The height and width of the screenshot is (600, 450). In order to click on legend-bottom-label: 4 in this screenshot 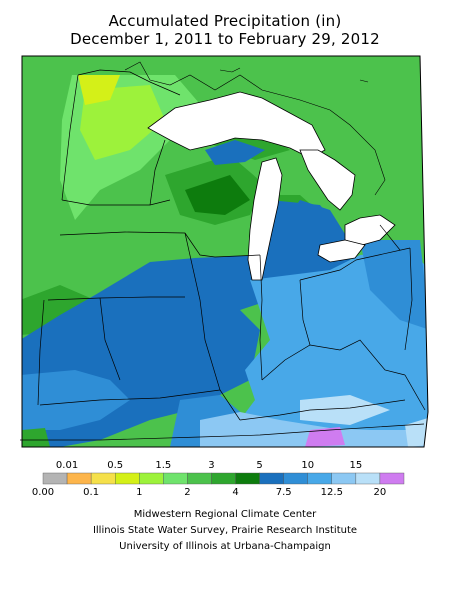, I will do `click(235, 492)`.